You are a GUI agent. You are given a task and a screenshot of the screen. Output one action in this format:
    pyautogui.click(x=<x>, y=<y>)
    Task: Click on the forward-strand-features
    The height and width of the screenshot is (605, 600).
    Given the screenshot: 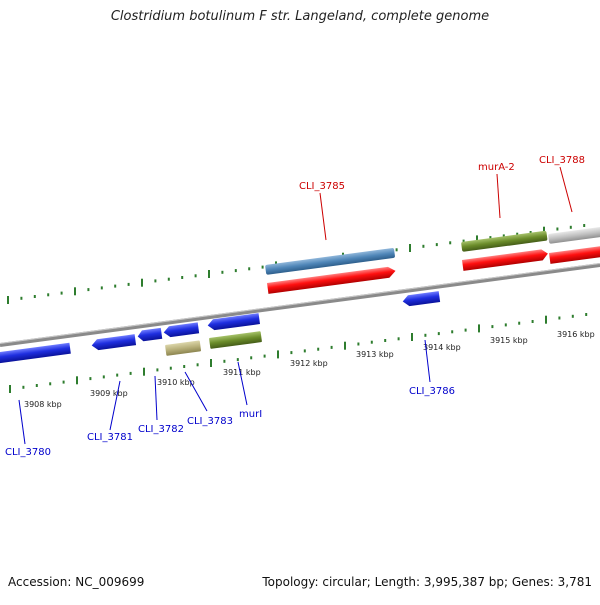 What is the action you would take?
    pyautogui.click(x=432, y=260)
    